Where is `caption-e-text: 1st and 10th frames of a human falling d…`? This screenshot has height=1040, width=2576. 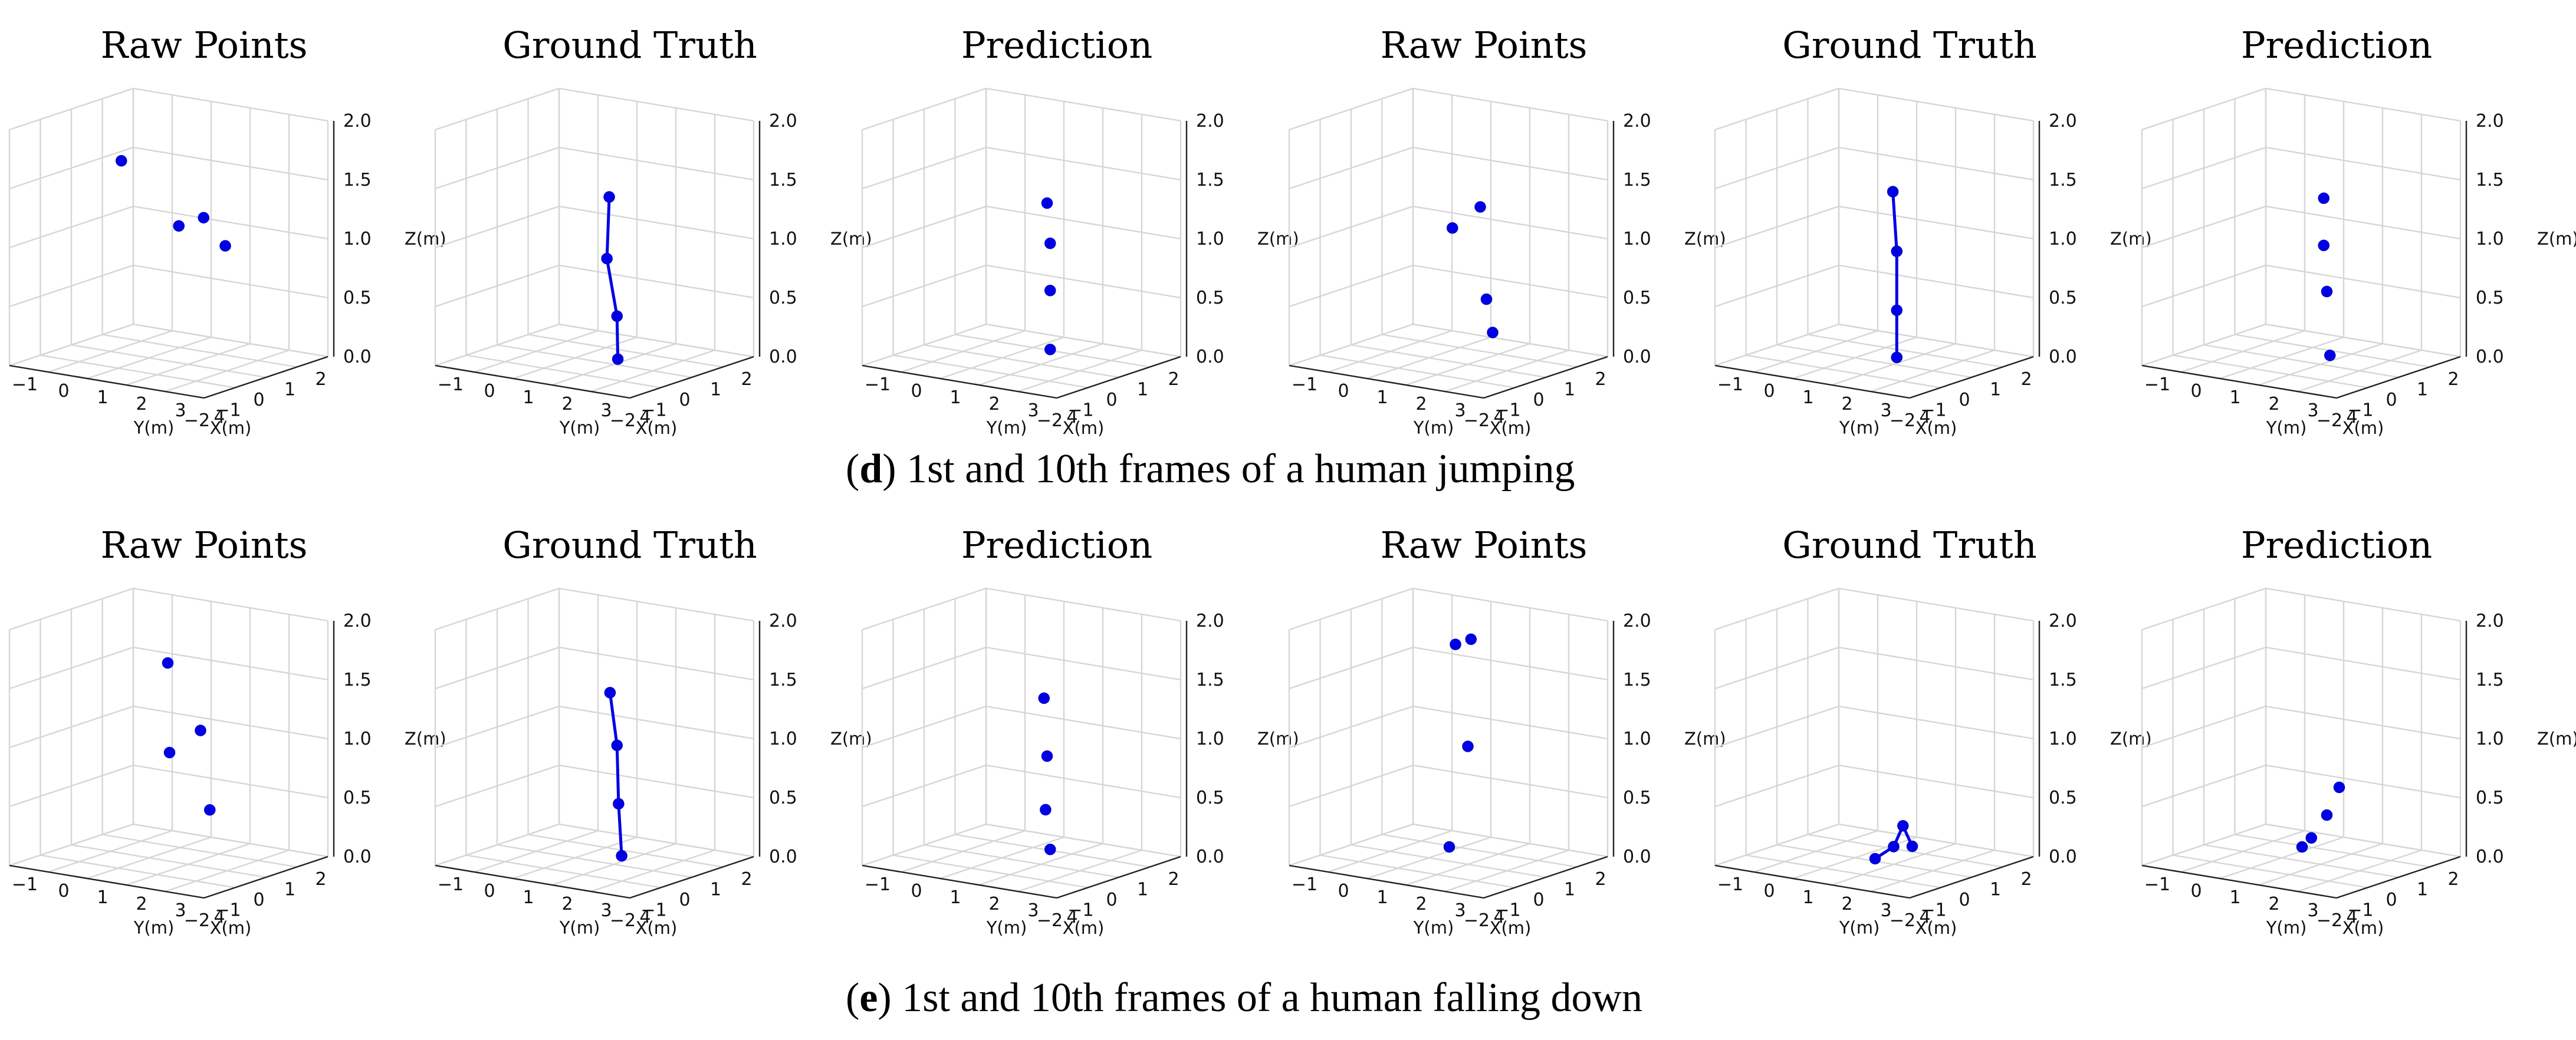
caption-e-text: 1st and 10th frames of a human falling d… is located at coordinates (1267, 998).